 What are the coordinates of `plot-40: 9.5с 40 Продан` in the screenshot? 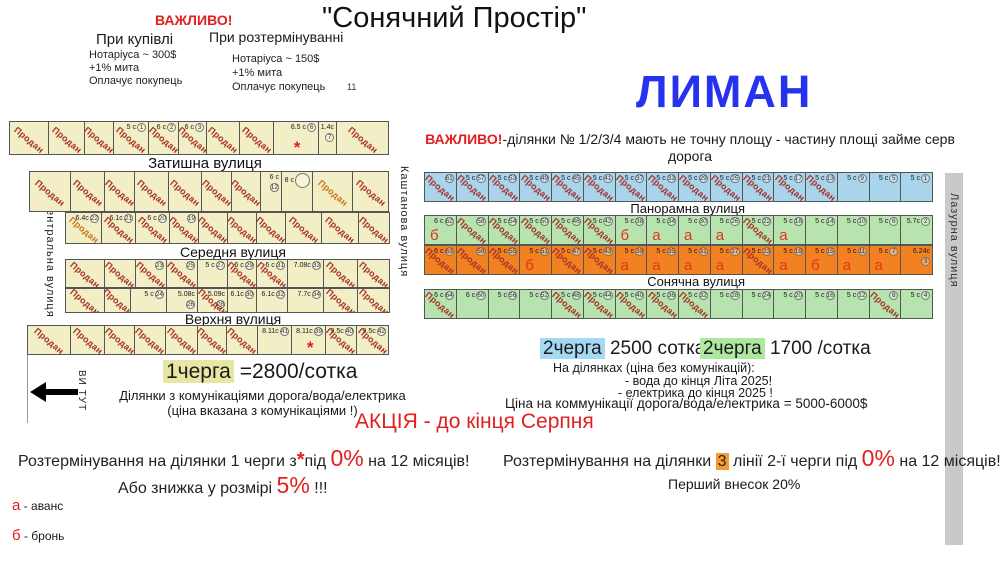 It's located at (341, 340).